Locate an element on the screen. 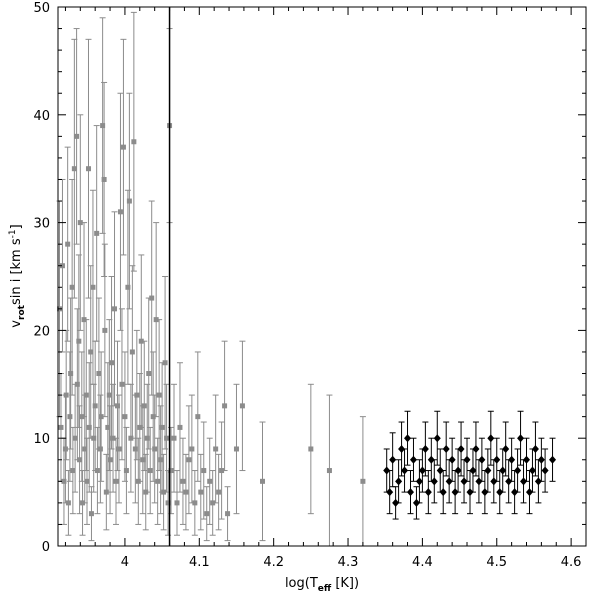 The width and height of the screenshot is (600, 598). y-tick-label: 40 is located at coordinates (41, 116).